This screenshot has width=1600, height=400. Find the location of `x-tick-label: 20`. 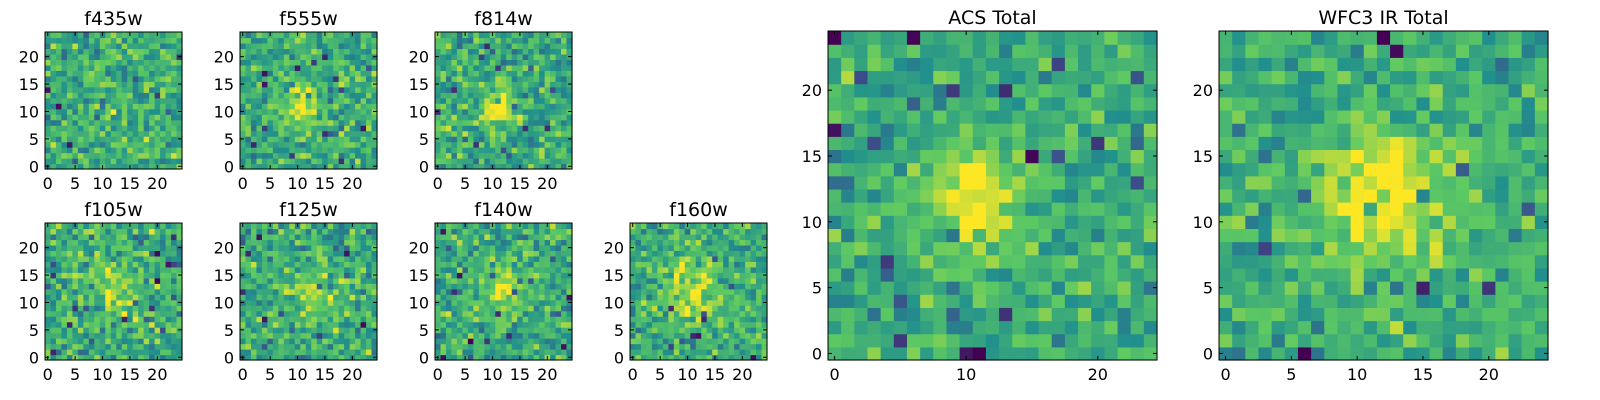

x-tick-label: 20 is located at coordinates (352, 183).